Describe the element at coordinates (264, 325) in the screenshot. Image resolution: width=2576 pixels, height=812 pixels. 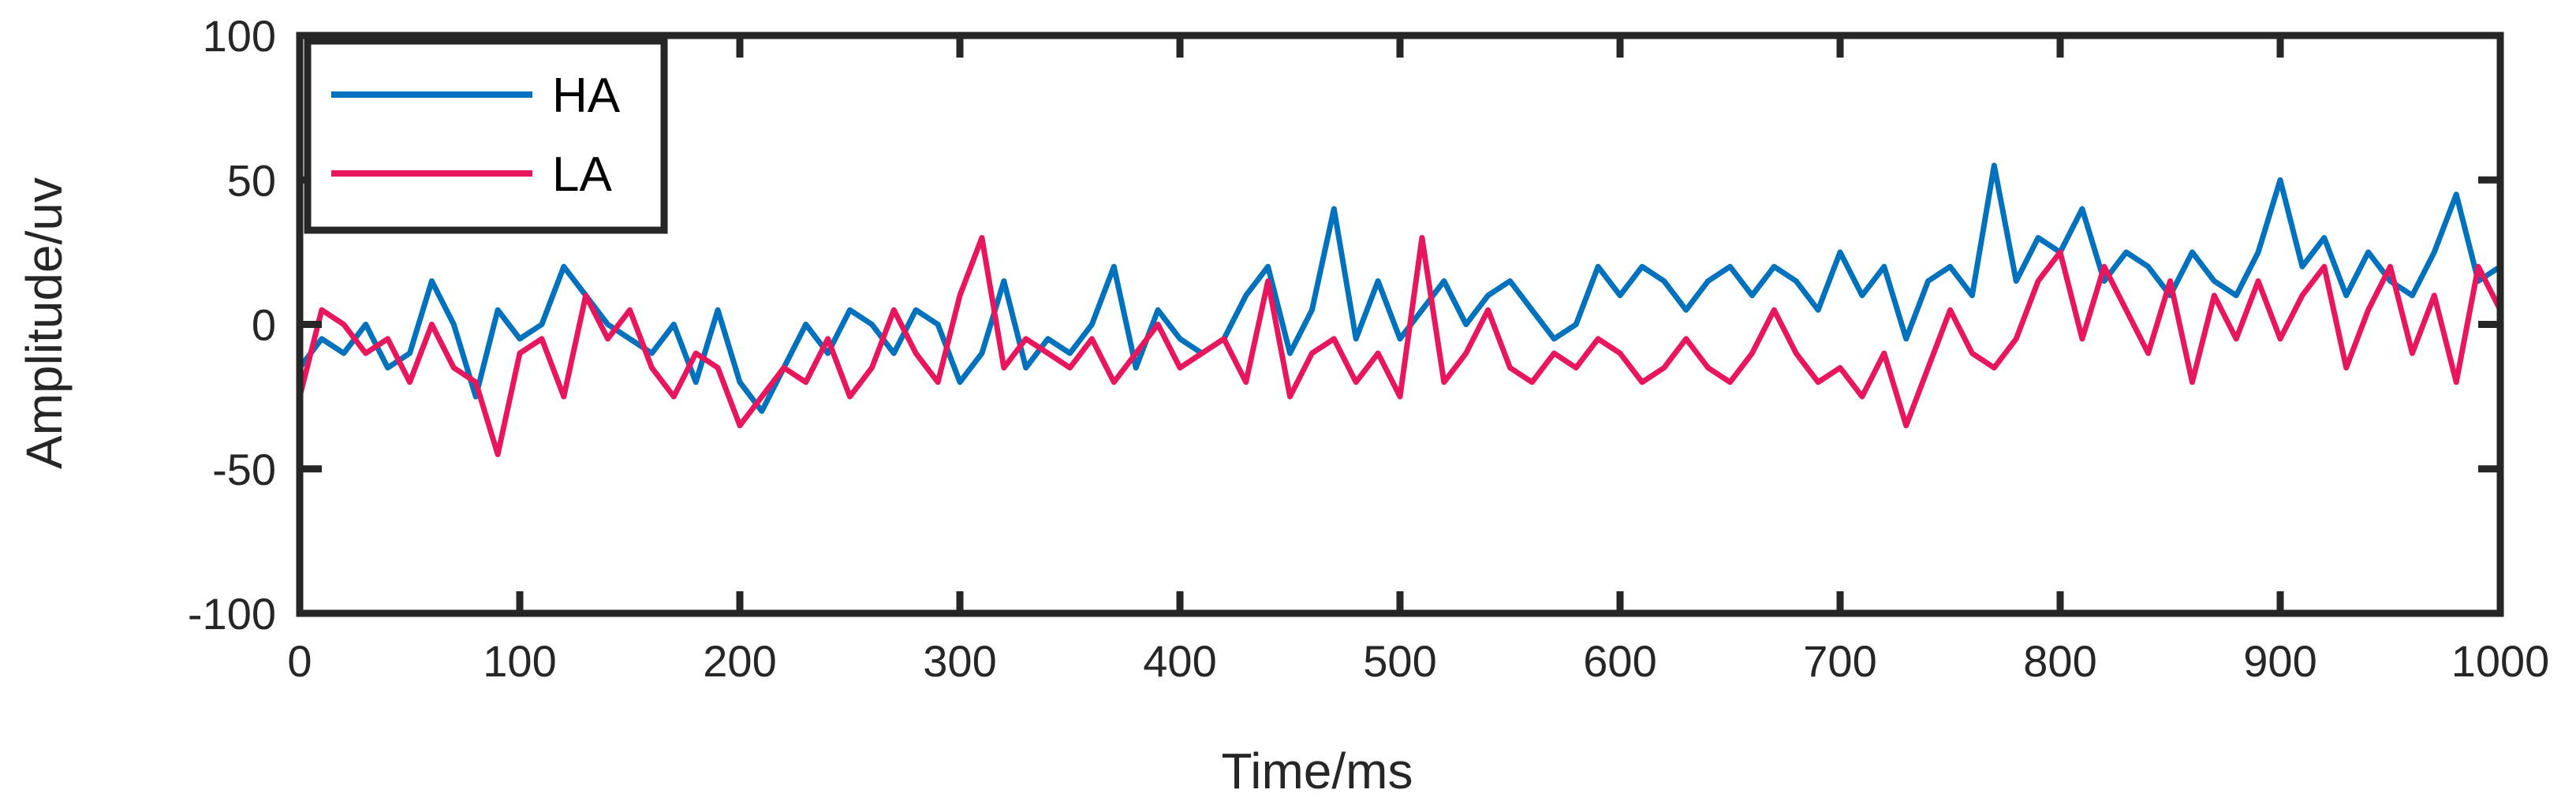
I see `y-tick-label: 0` at that location.